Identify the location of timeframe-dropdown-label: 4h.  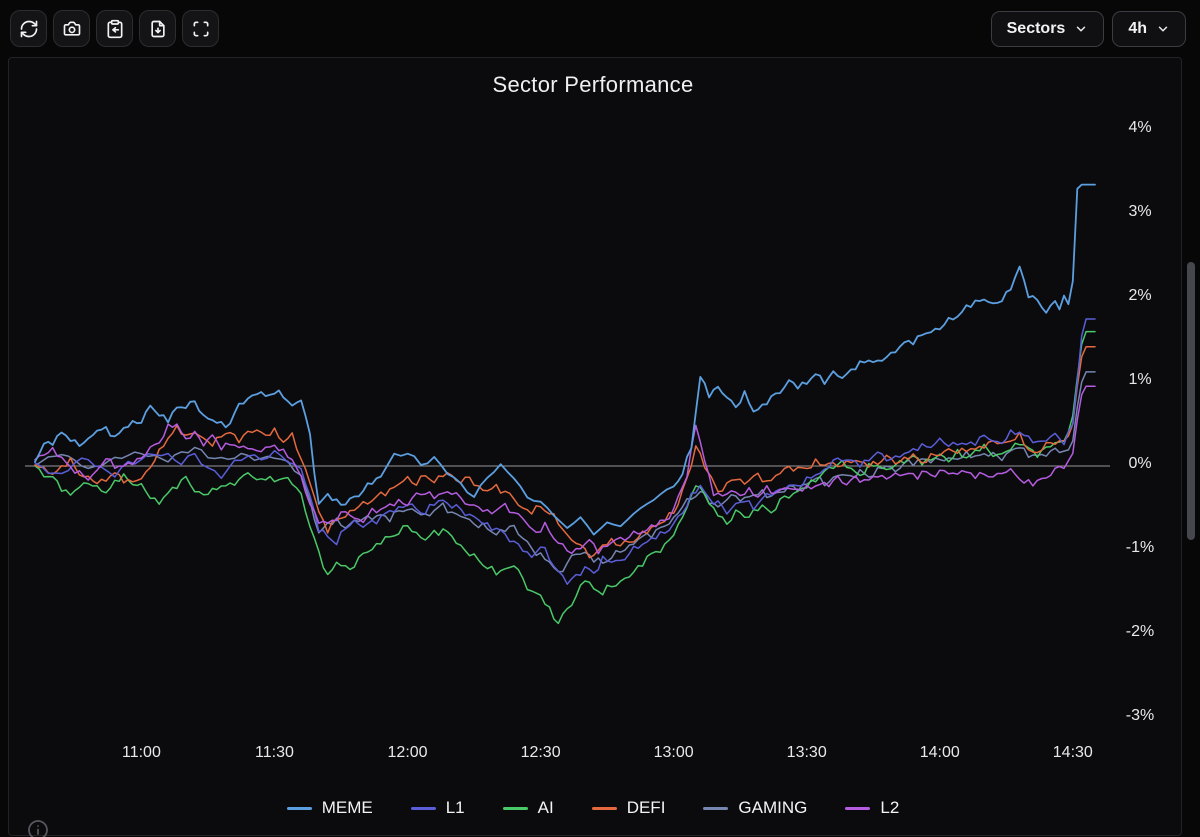
(1137, 28).